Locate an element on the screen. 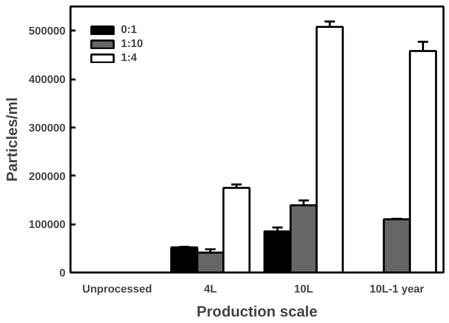 This screenshot has height=323, width=449. x-tick-label: Unprocessed is located at coordinates (117, 290).